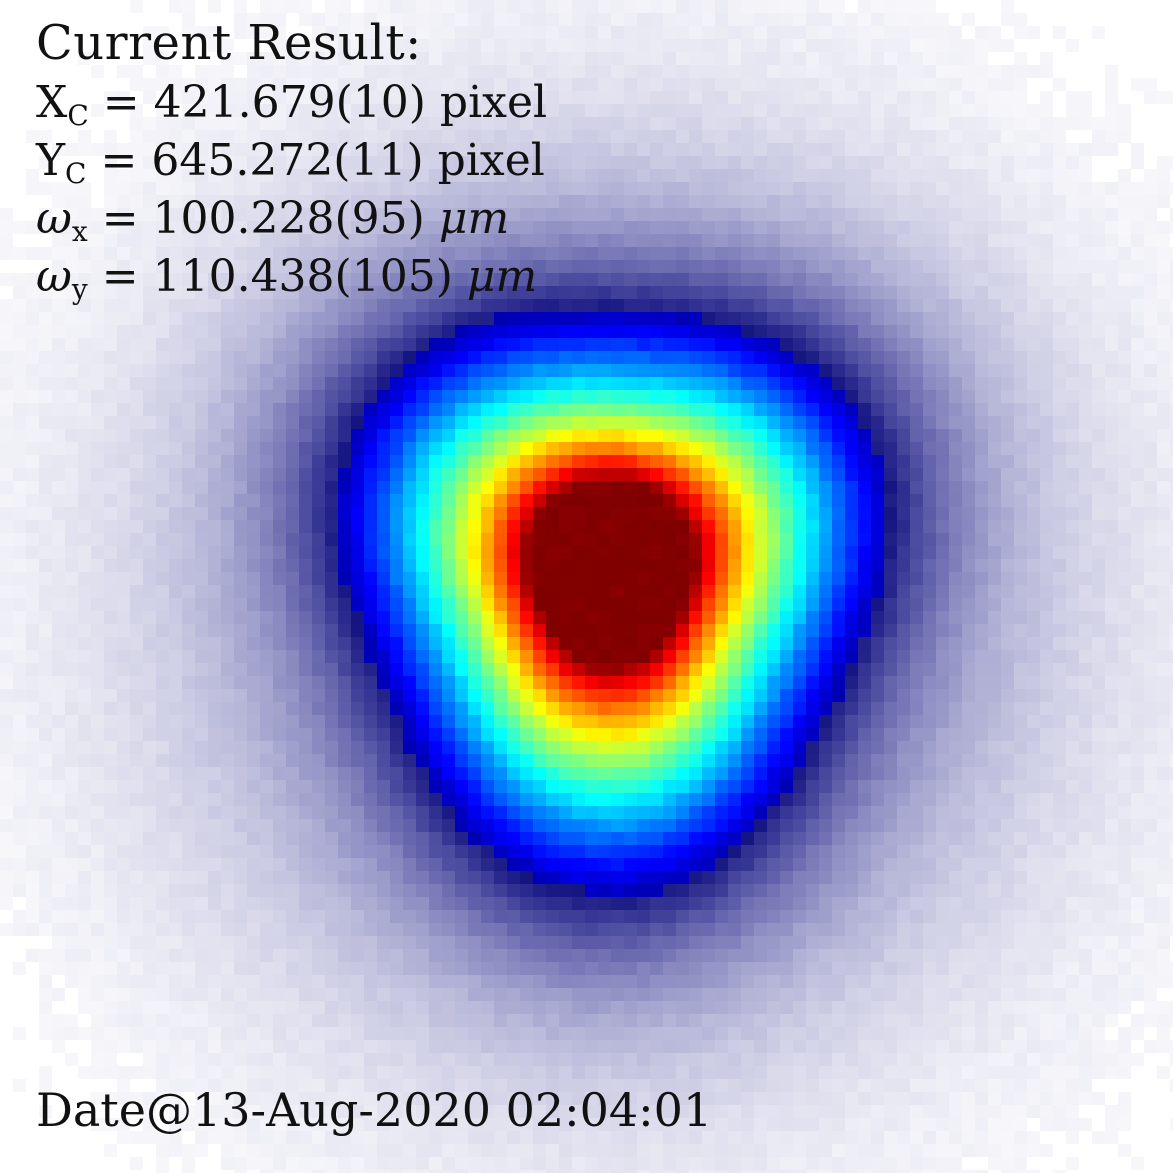 This screenshot has width=1173, height=1173. I want to click on value: 645.272(11), so click(287, 160).